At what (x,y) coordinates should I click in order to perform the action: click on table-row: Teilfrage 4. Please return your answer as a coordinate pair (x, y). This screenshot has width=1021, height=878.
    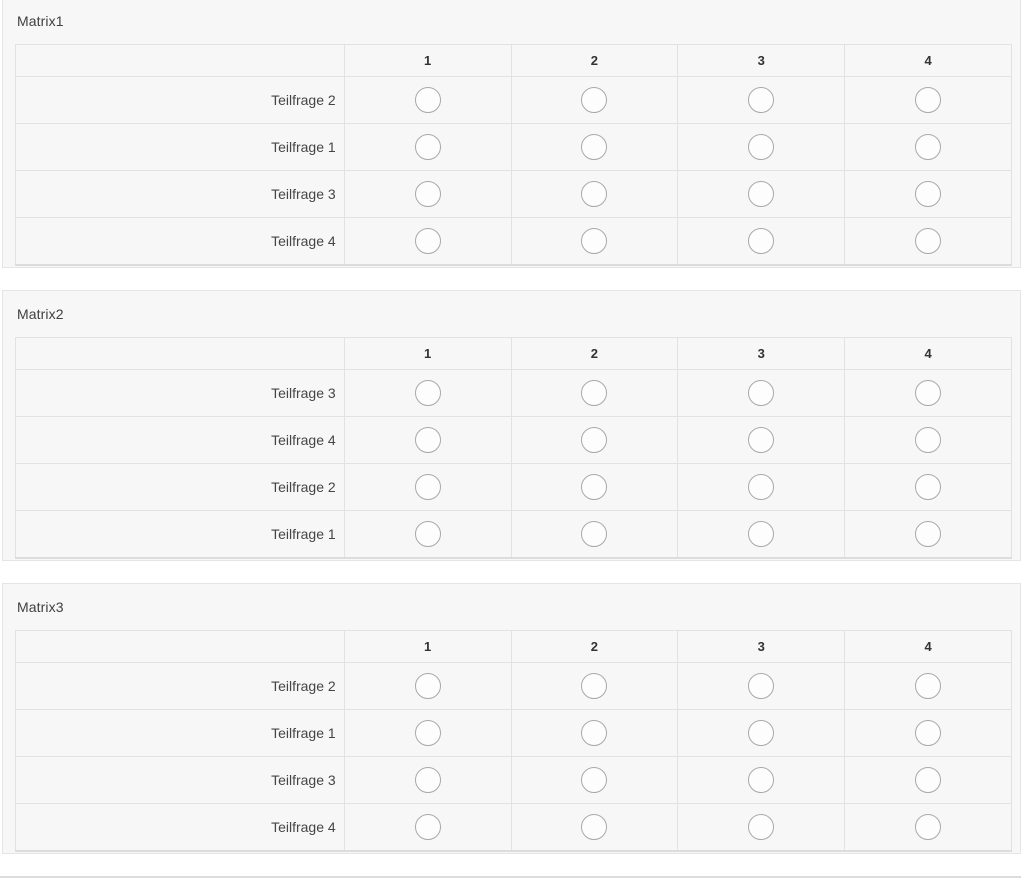
    Looking at the image, I should click on (513, 440).